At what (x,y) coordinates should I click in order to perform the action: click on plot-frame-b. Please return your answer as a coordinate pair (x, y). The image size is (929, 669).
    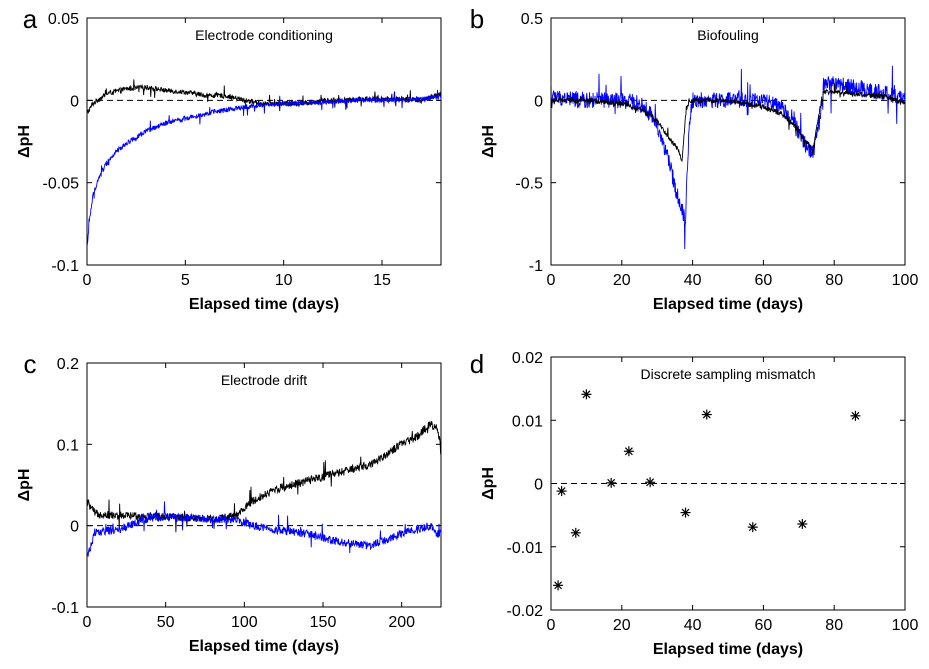
    Looking at the image, I should click on (728, 141).